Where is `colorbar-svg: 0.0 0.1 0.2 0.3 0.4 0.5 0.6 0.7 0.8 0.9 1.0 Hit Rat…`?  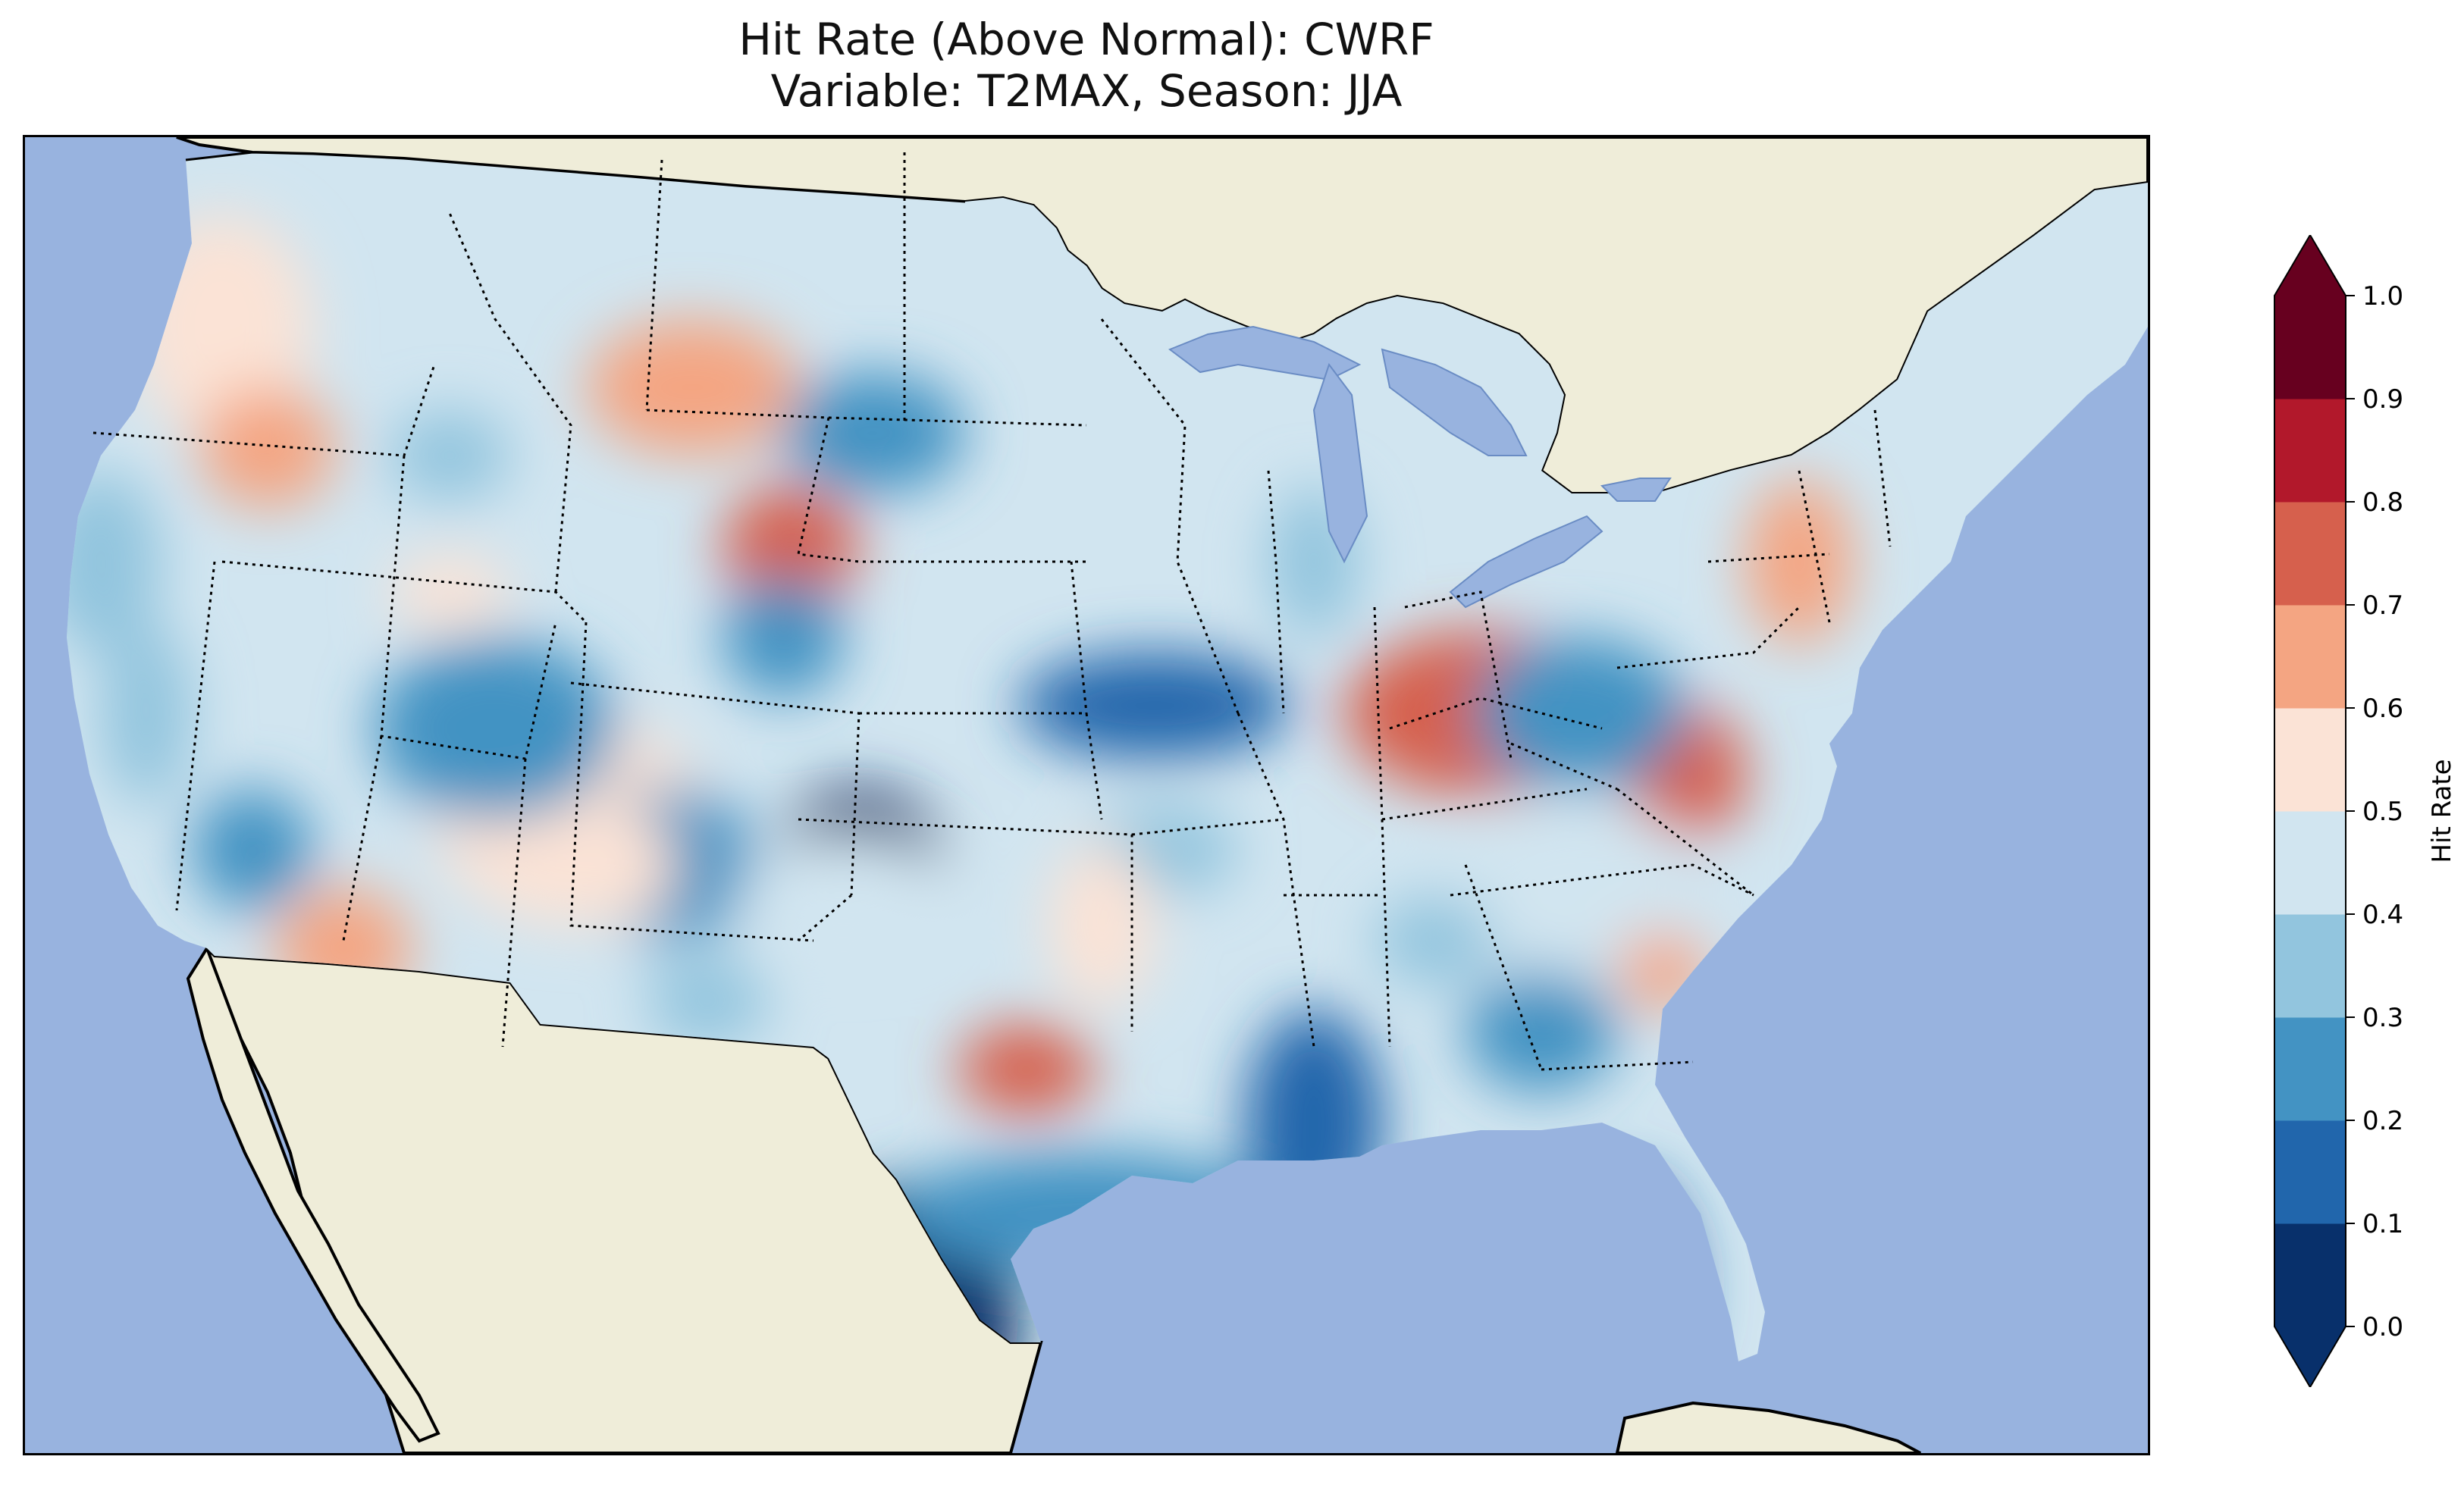
colorbar-svg: 0.0 0.1 0.2 0.3 0.4 0.5 0.6 0.7 0.8 0.9 1.0 Hit Rat… is located at coordinates (2365, 811).